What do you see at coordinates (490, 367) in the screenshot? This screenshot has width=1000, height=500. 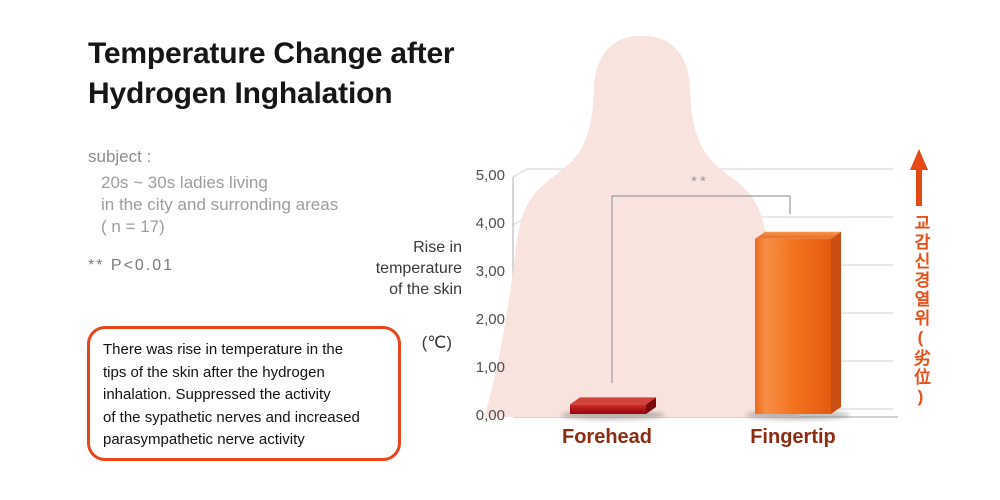 I see `y-tick-1: 1,00` at bounding box center [490, 367].